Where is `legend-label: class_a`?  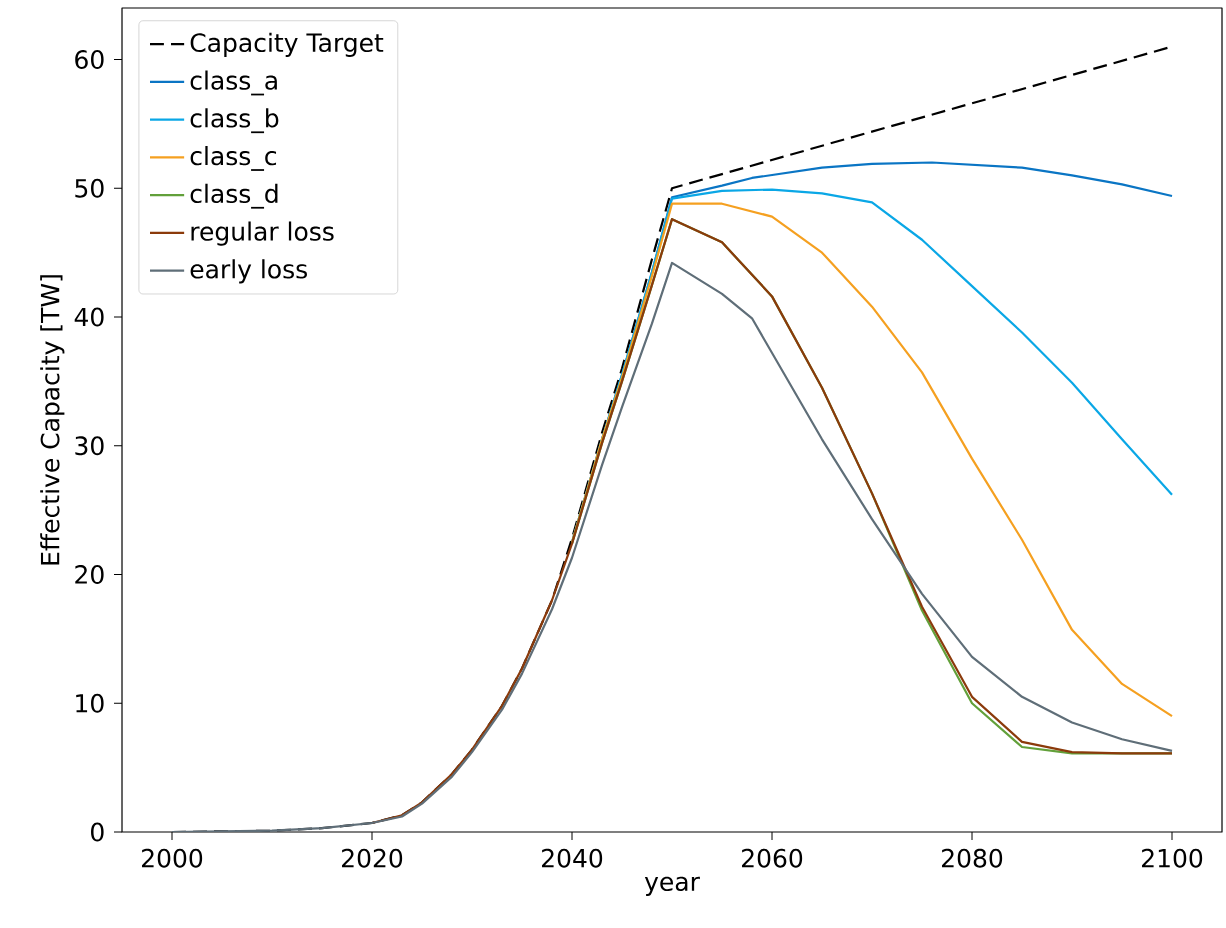 legend-label: class_a is located at coordinates (233, 83).